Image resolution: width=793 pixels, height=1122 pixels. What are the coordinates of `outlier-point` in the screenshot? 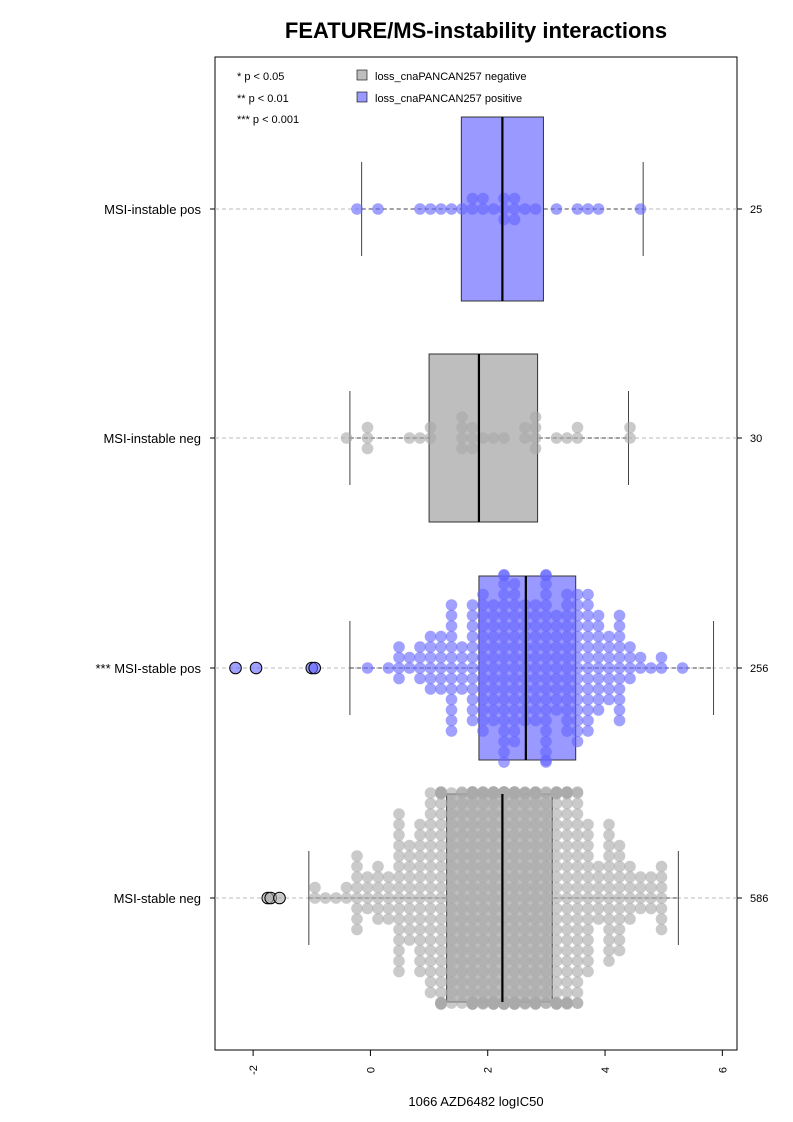 It's located at (315, 668).